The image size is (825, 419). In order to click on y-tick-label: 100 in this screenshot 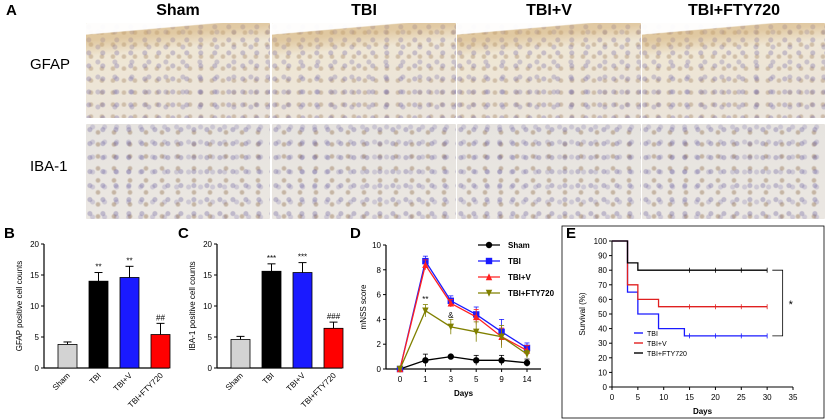, I will do `click(601, 241)`.